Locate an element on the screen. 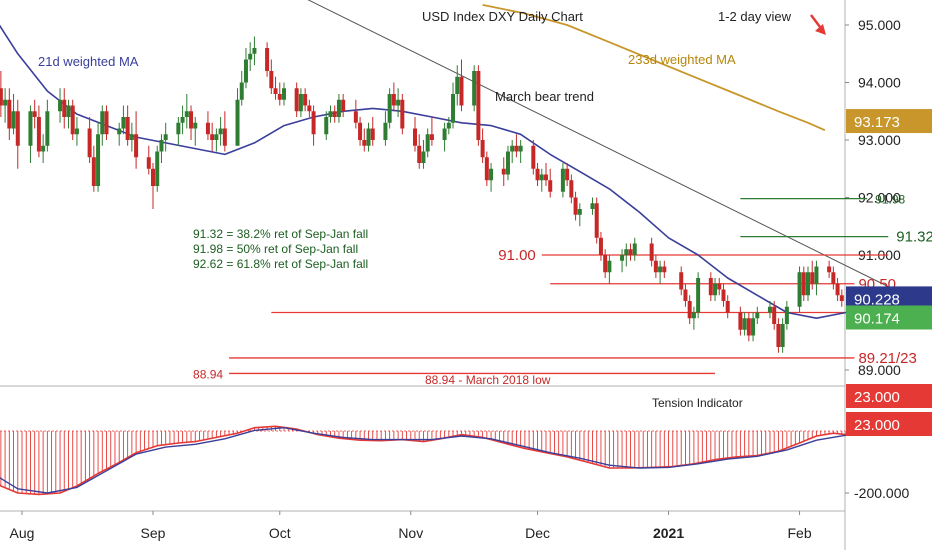  tension-signal-line is located at coordinates (423, 460).